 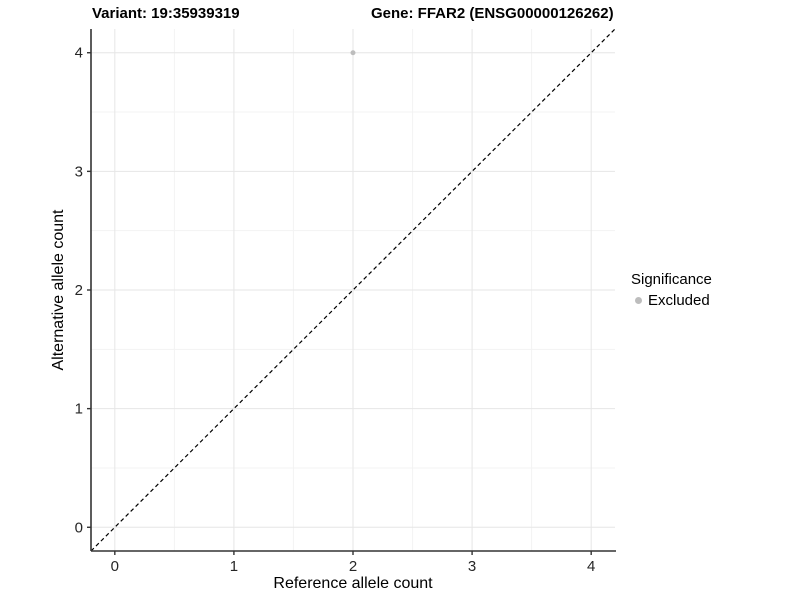 I want to click on x-axis-title: Reference allele count, so click(x=353, y=583).